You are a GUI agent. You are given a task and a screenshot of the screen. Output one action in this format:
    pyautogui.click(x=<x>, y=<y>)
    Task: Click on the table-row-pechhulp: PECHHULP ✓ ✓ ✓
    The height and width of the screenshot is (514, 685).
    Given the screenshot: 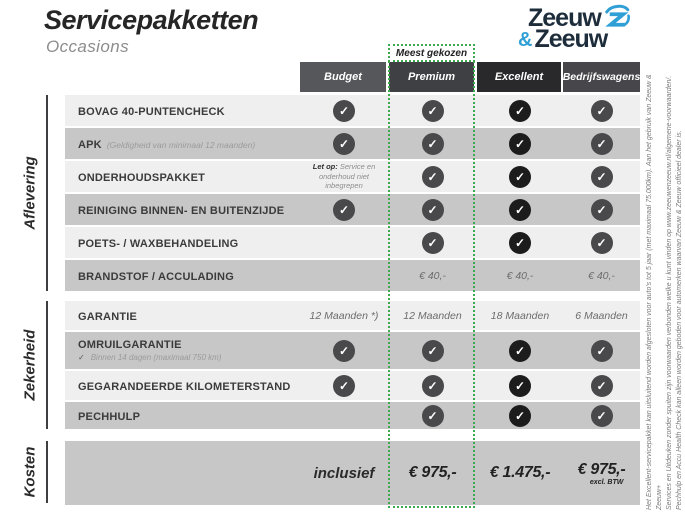 What is the action you would take?
    pyautogui.click(x=352, y=415)
    